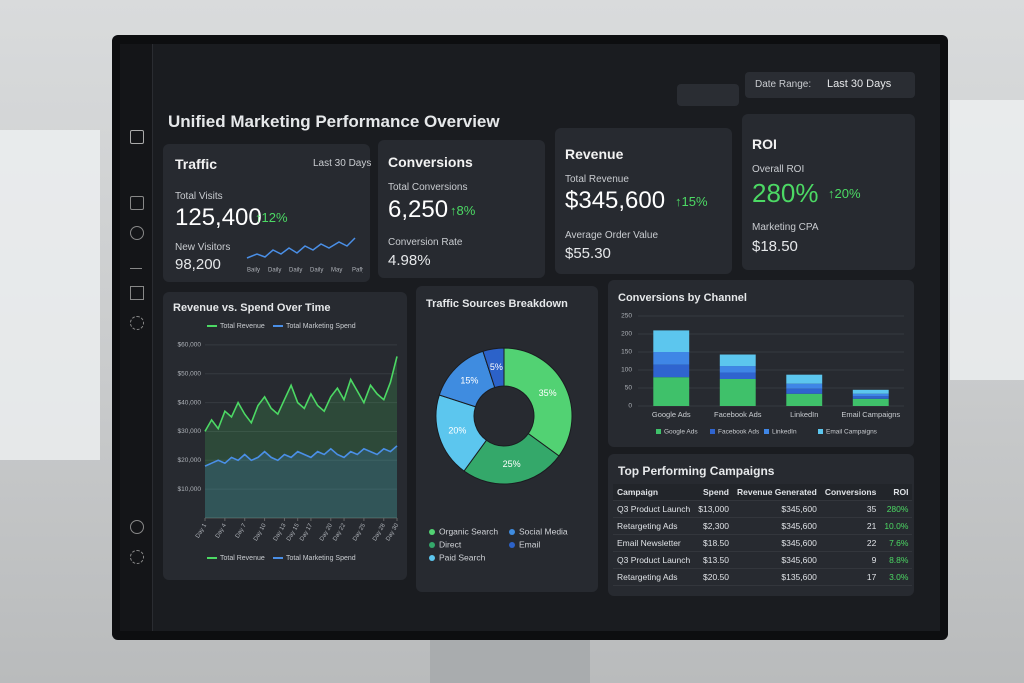 The width and height of the screenshot is (1024, 683). What do you see at coordinates (597, 179) in the screenshot?
I see `metric-label: Total Revenue` at bounding box center [597, 179].